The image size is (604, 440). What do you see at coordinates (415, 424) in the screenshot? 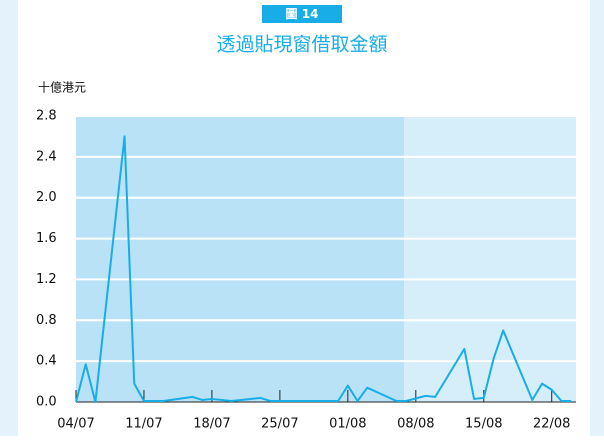
I see `x-tick-label: 08/08` at bounding box center [415, 424].